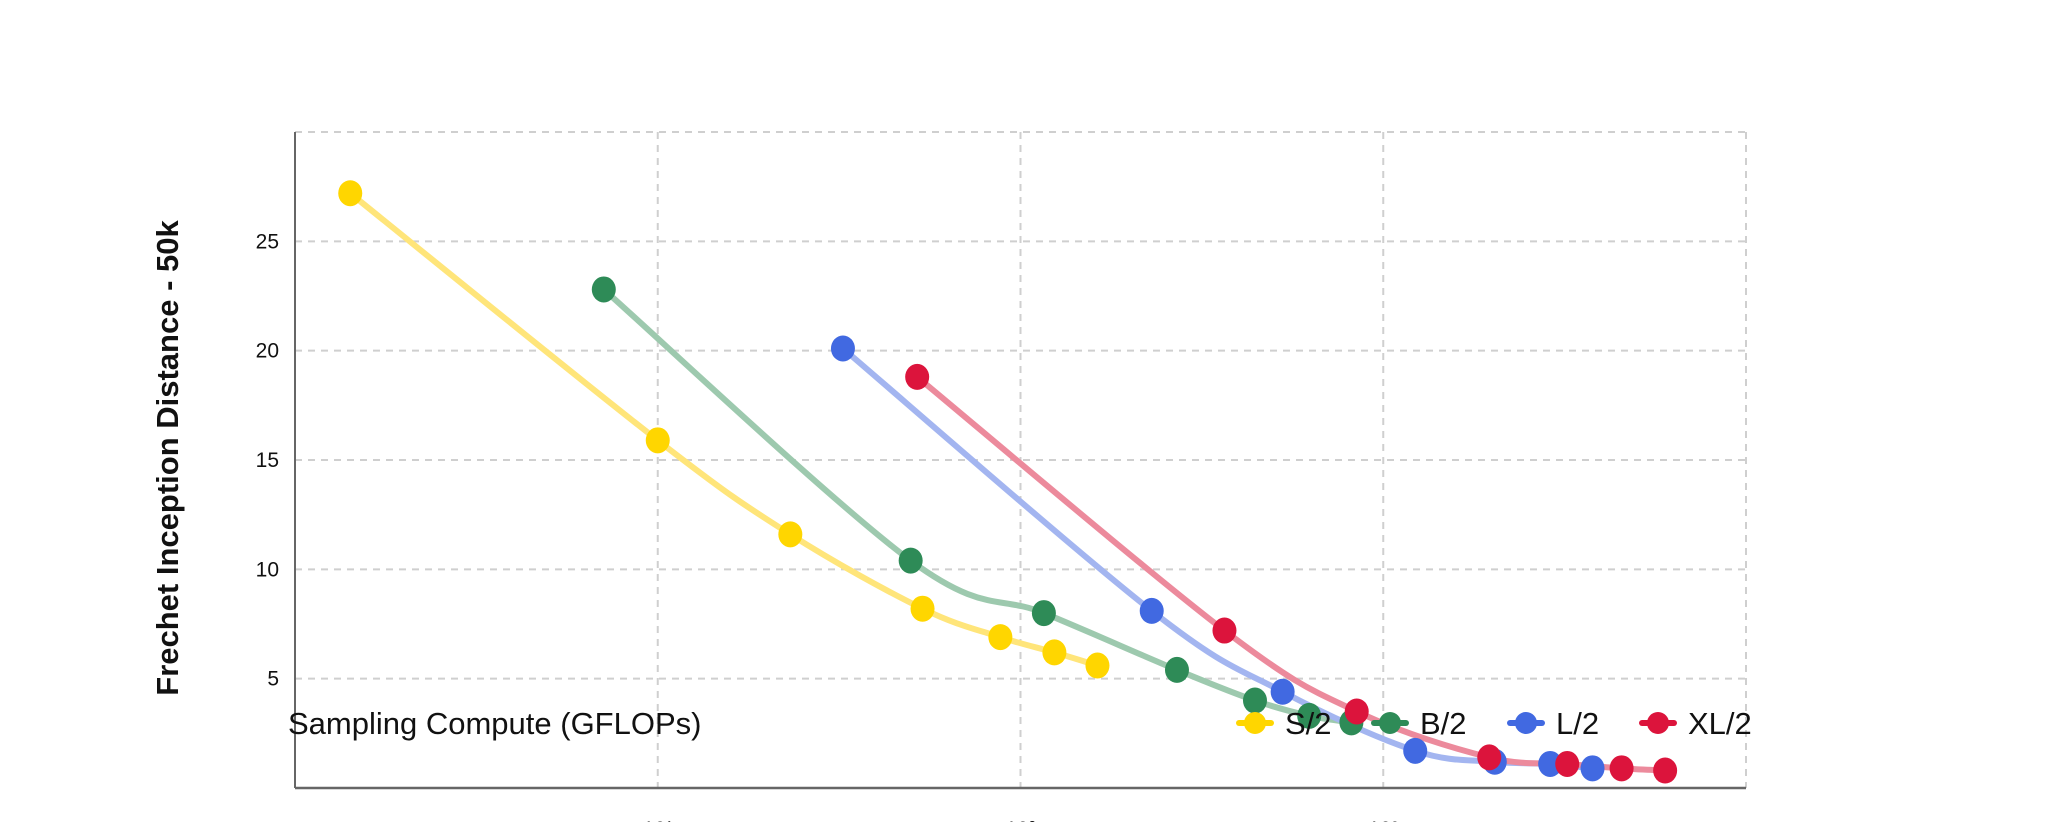 The image size is (2070, 827). What do you see at coordinates (1494, 723) in the screenshot?
I see `legend: S/2 B/2 L/2 XL/2` at bounding box center [1494, 723].